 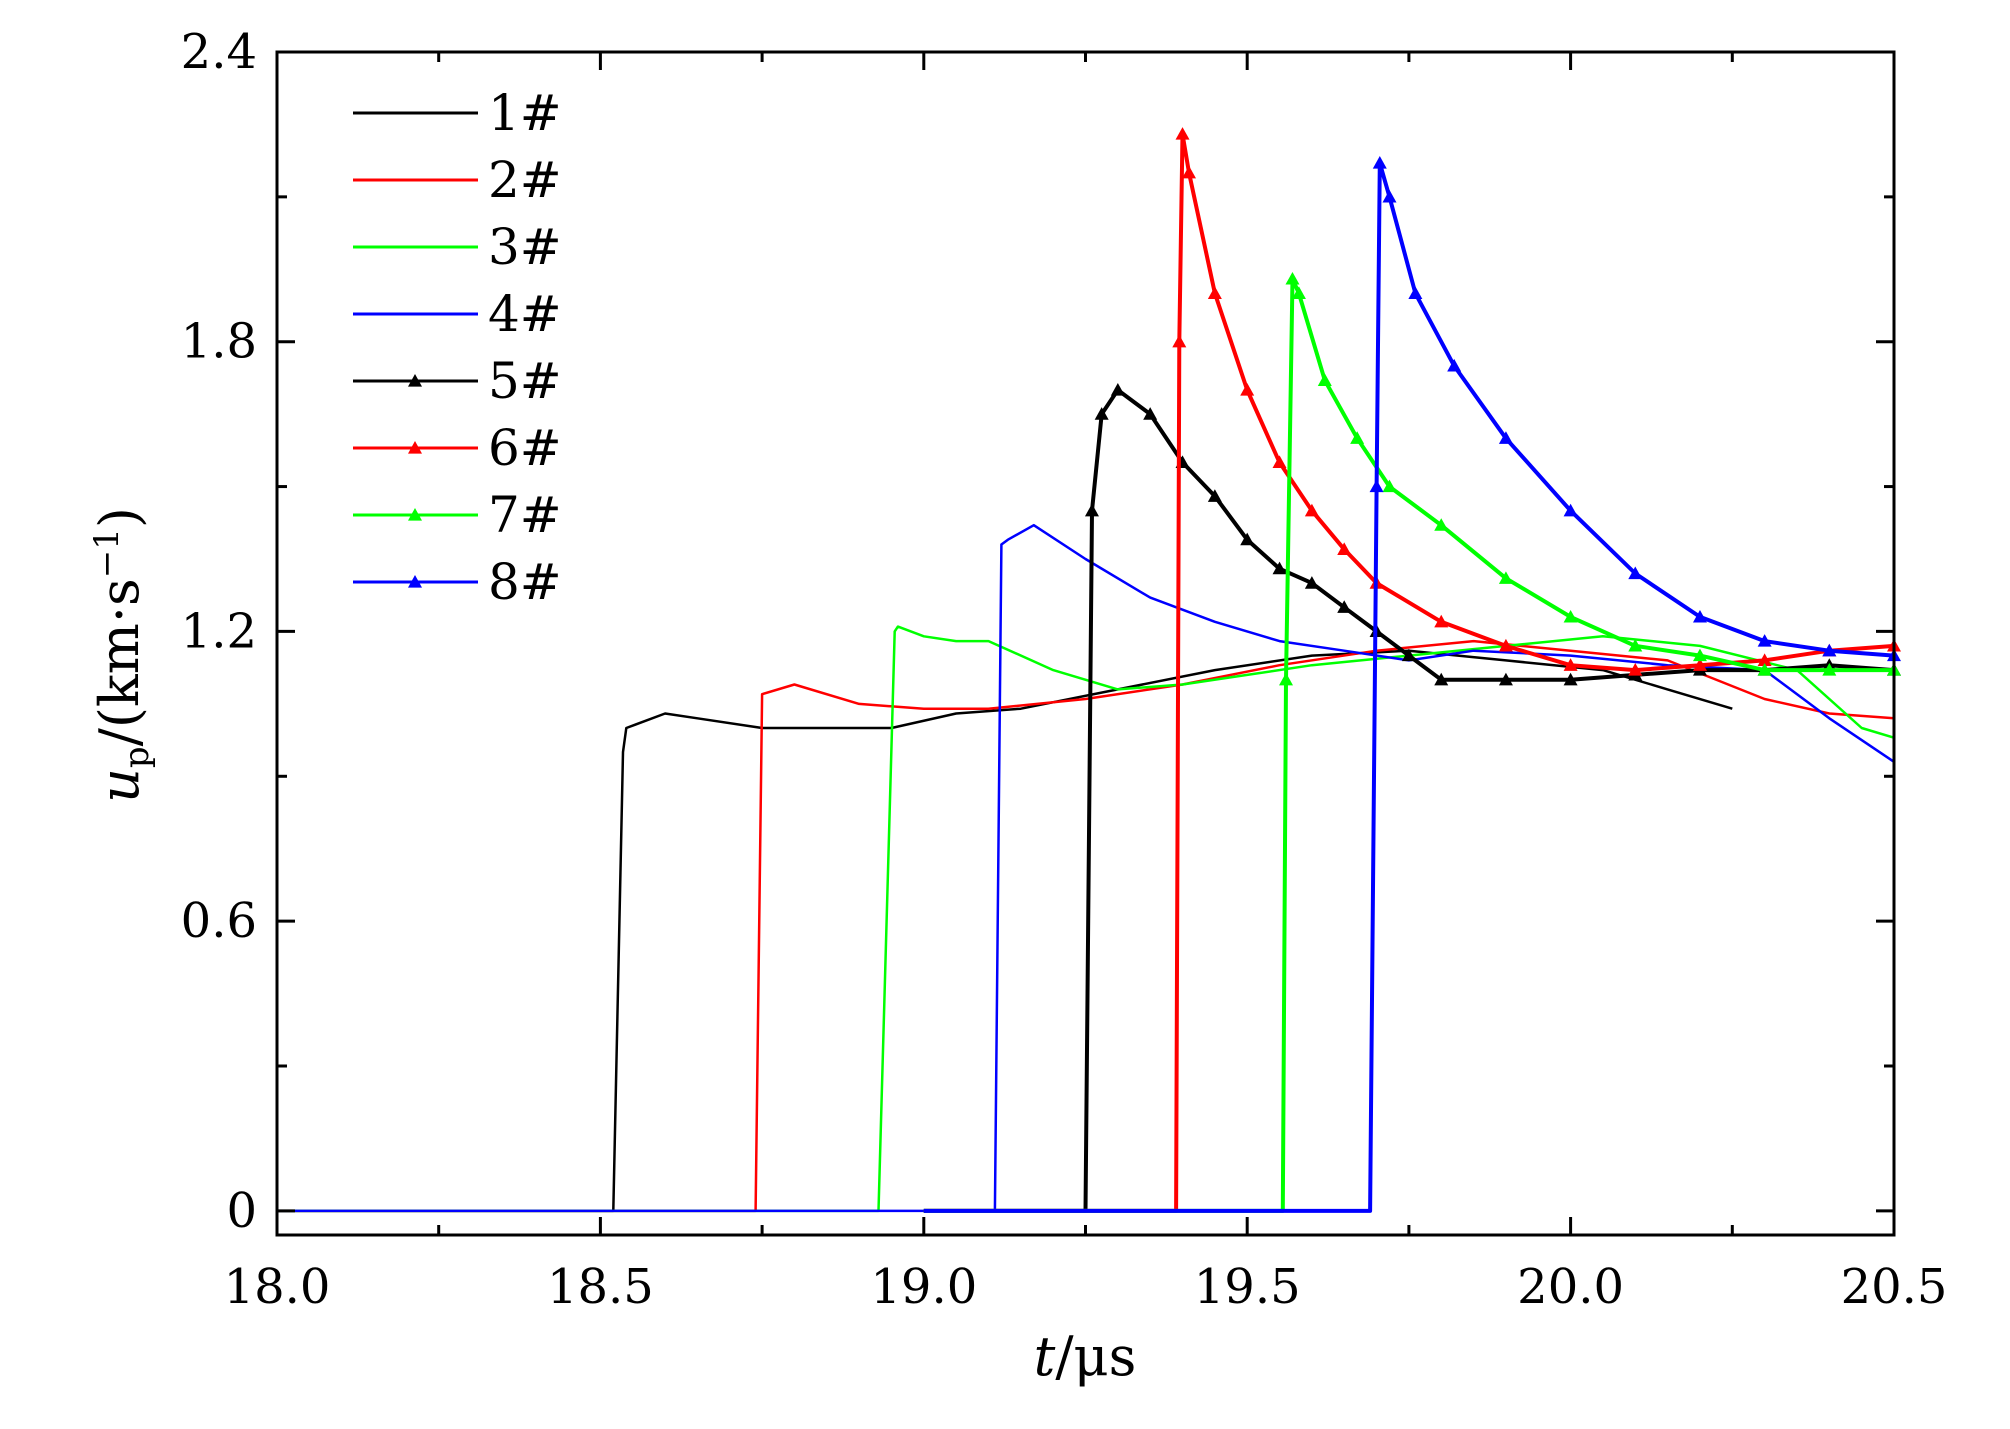 I want to click on legend-label-5: 5#, so click(x=525, y=381).